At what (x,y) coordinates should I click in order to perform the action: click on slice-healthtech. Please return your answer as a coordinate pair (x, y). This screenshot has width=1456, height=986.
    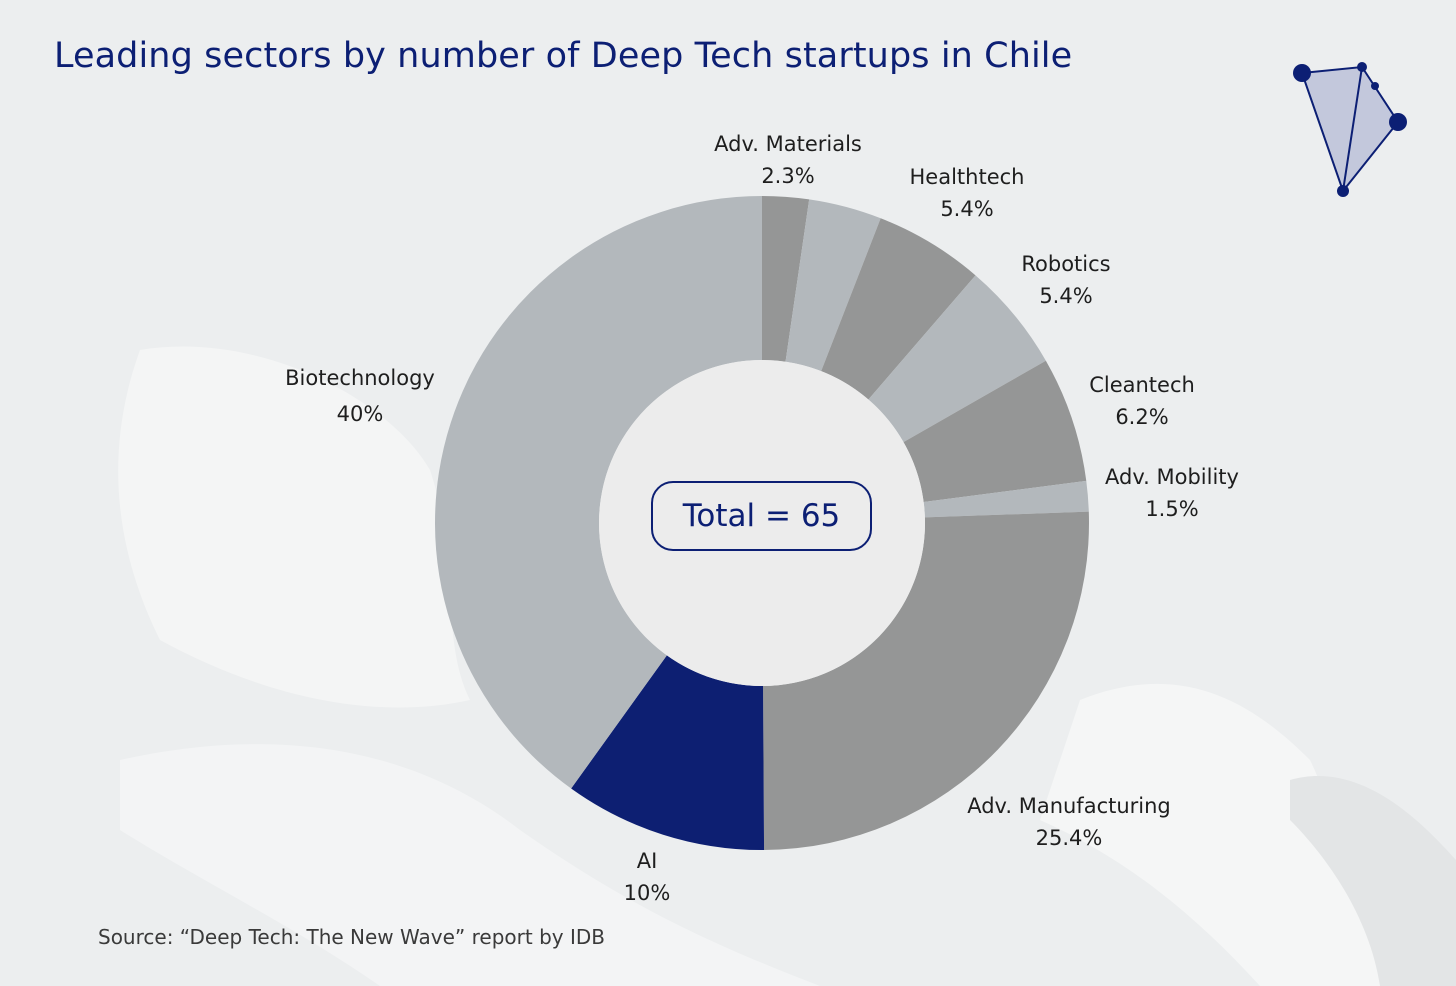
    Looking at the image, I should click on (898, 309).